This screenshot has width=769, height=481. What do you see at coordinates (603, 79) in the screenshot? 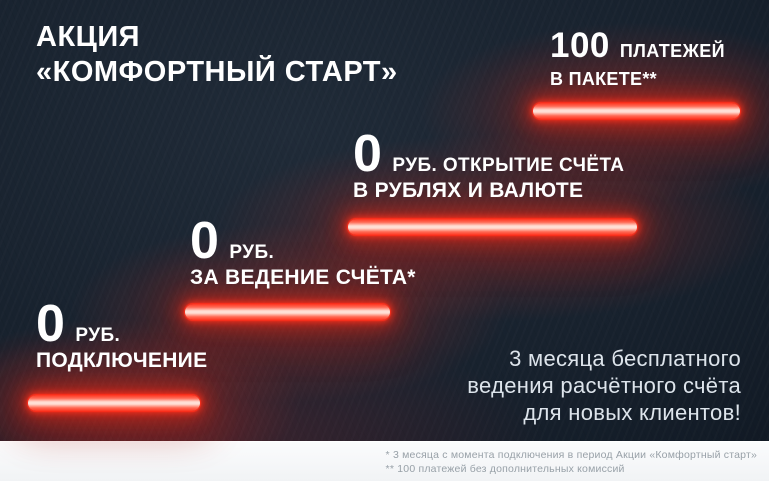
I see `step-payments-package-caption: В ПАКЕТЕ**` at bounding box center [603, 79].